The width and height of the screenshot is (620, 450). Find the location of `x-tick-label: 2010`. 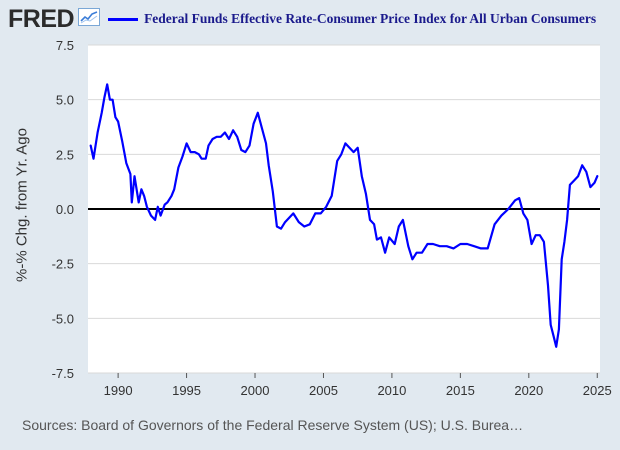

x-tick-label: 2010 is located at coordinates (391, 390).